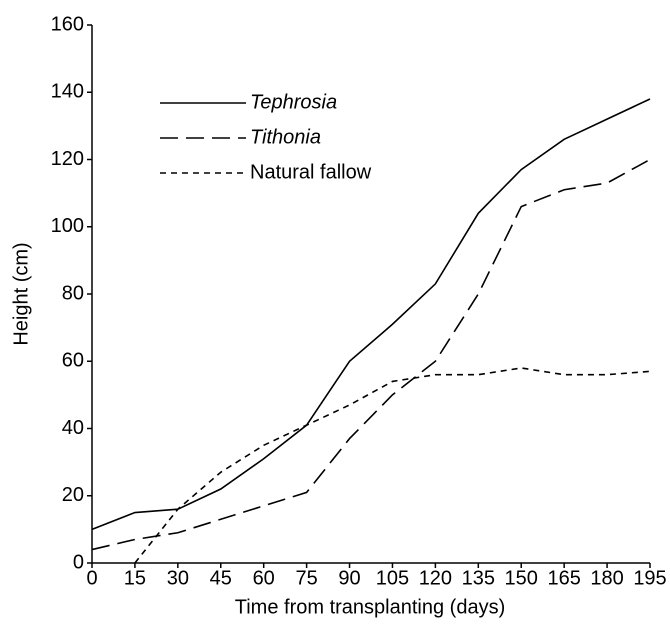  Describe the element at coordinates (178, 578) in the screenshot. I see `x-tick-label: 30` at that location.